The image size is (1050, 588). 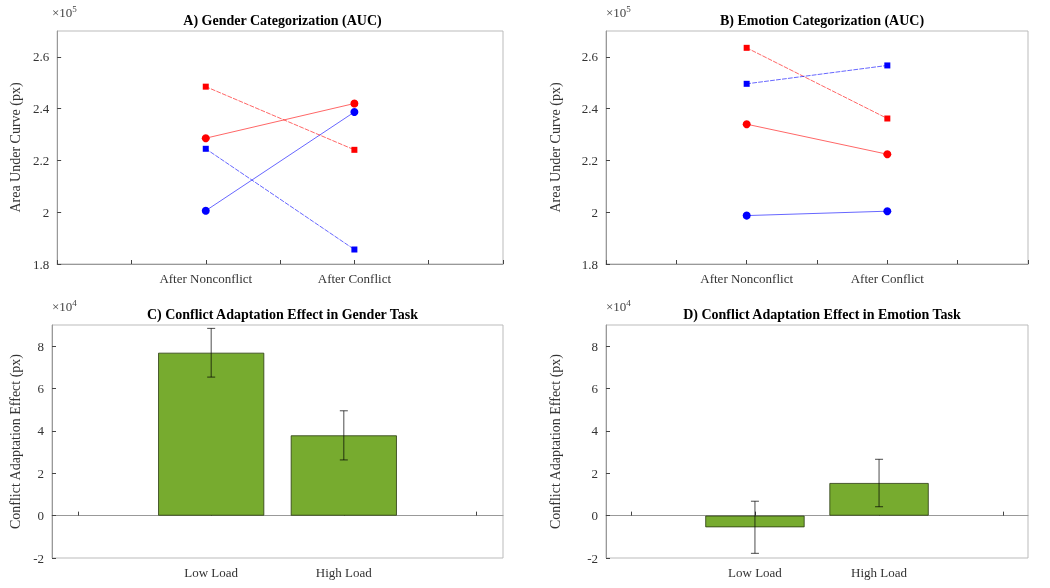 I want to click on chart-title: C) Conflict Adaptation Effect in Gender Task, so click(x=282, y=314).